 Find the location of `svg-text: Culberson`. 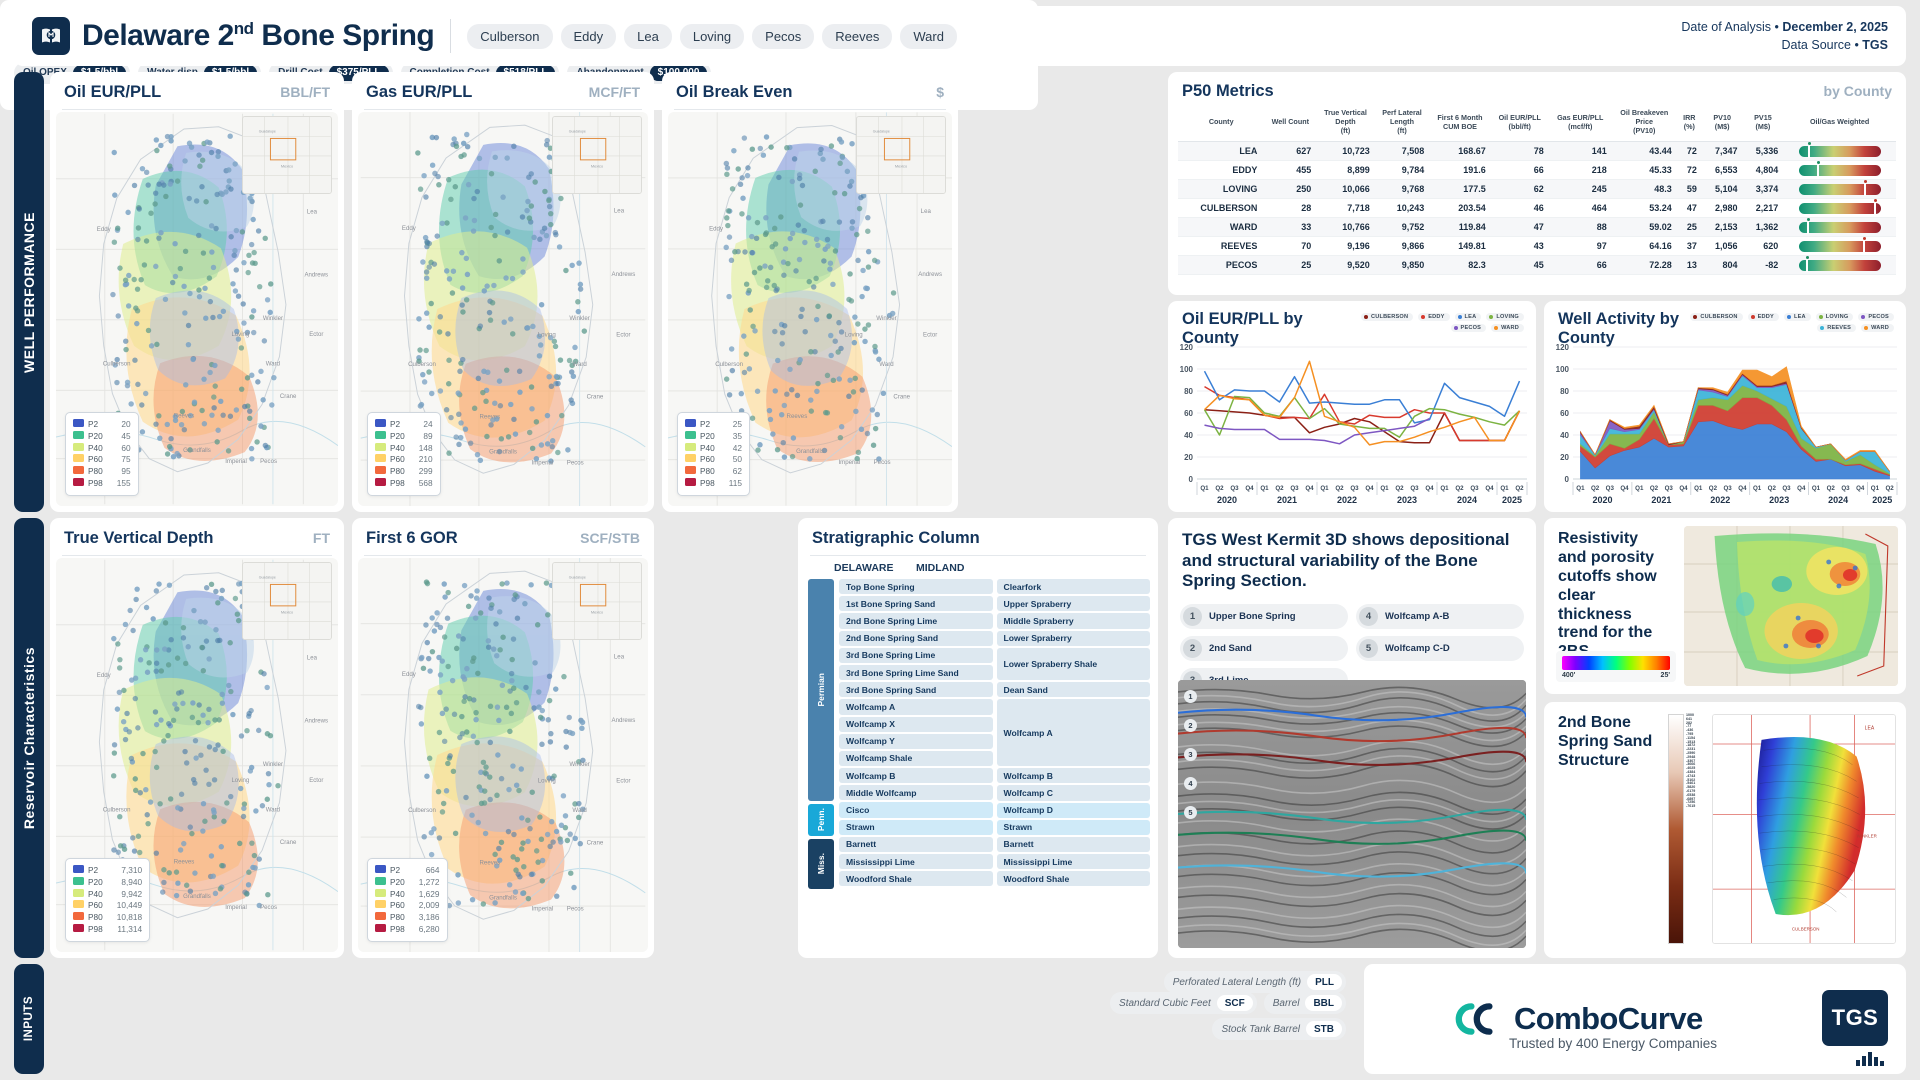

svg-text: Culberson is located at coordinates (117, 364).